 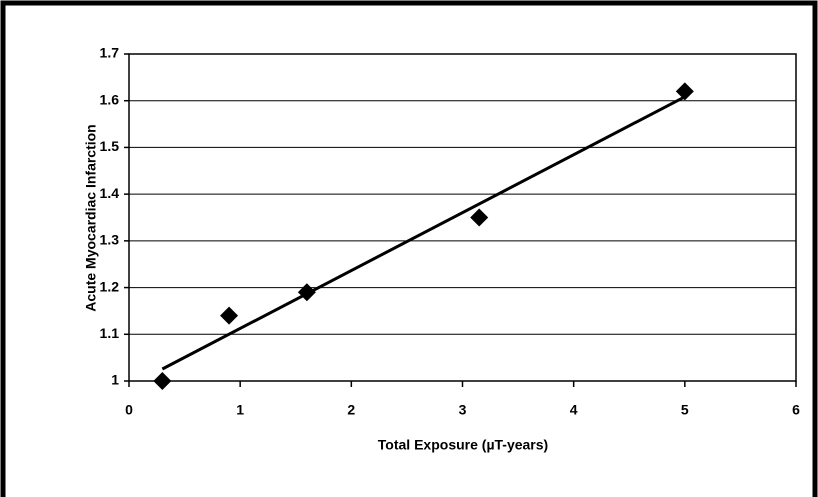 I want to click on x-tick-label: 0, so click(x=129, y=410).